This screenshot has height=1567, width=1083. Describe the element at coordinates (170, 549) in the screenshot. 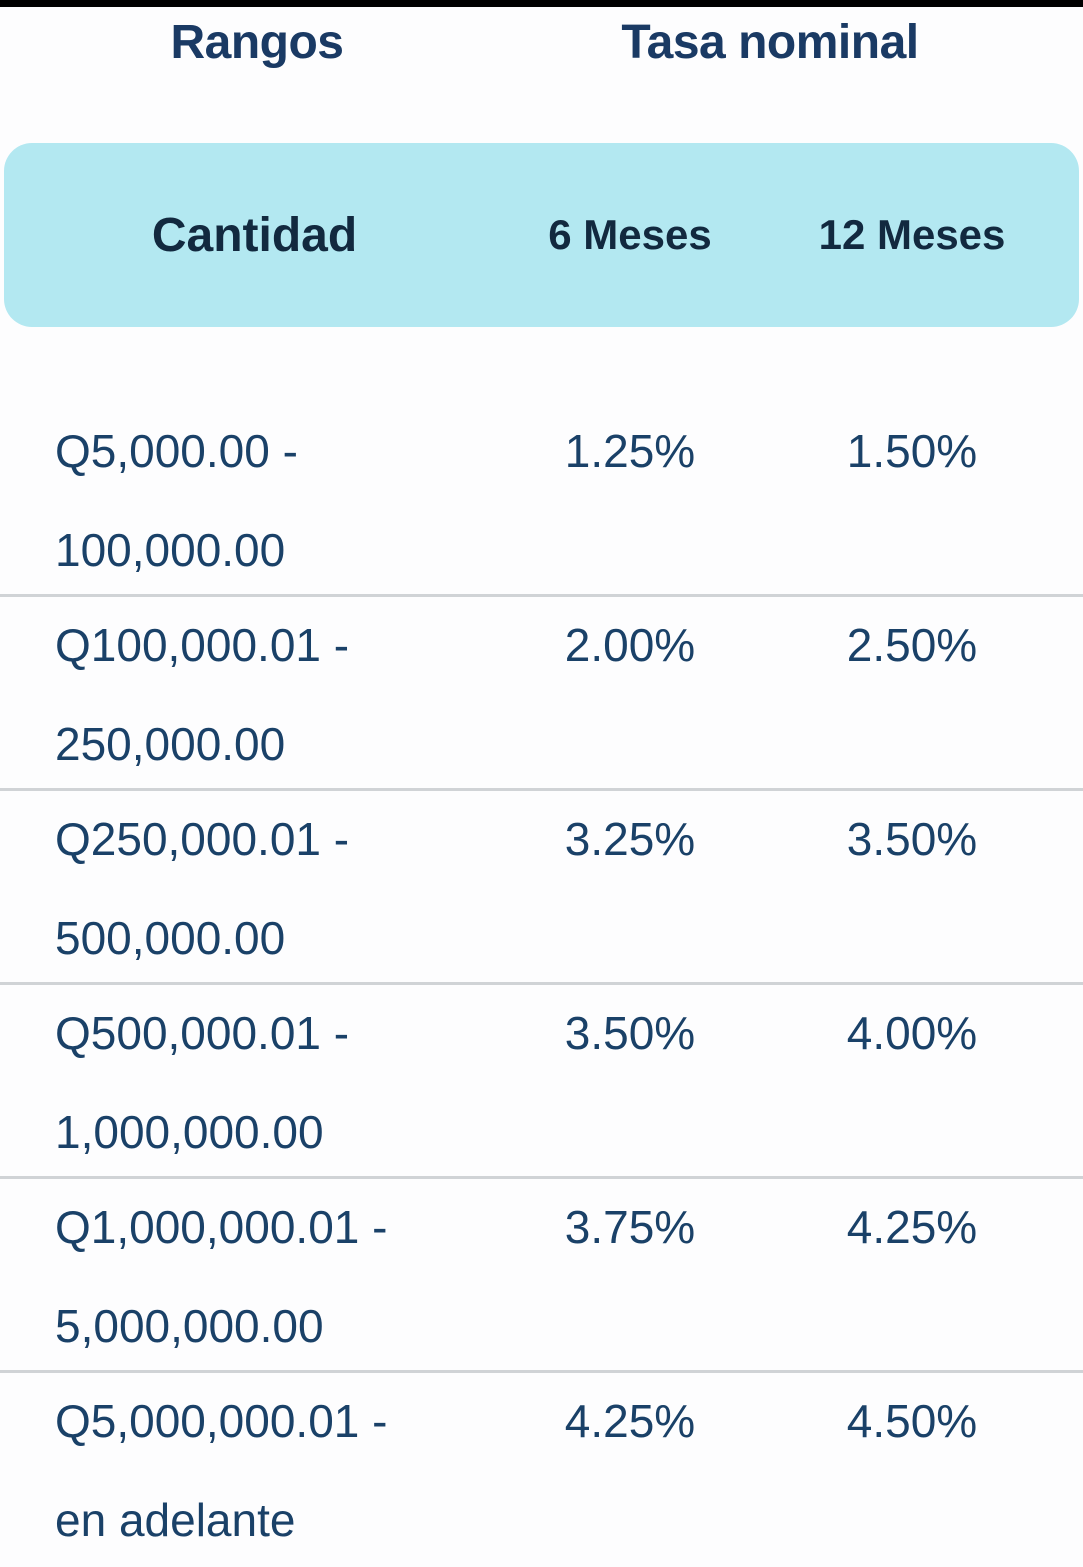

I see `range-line-2: 100,000.00` at that location.